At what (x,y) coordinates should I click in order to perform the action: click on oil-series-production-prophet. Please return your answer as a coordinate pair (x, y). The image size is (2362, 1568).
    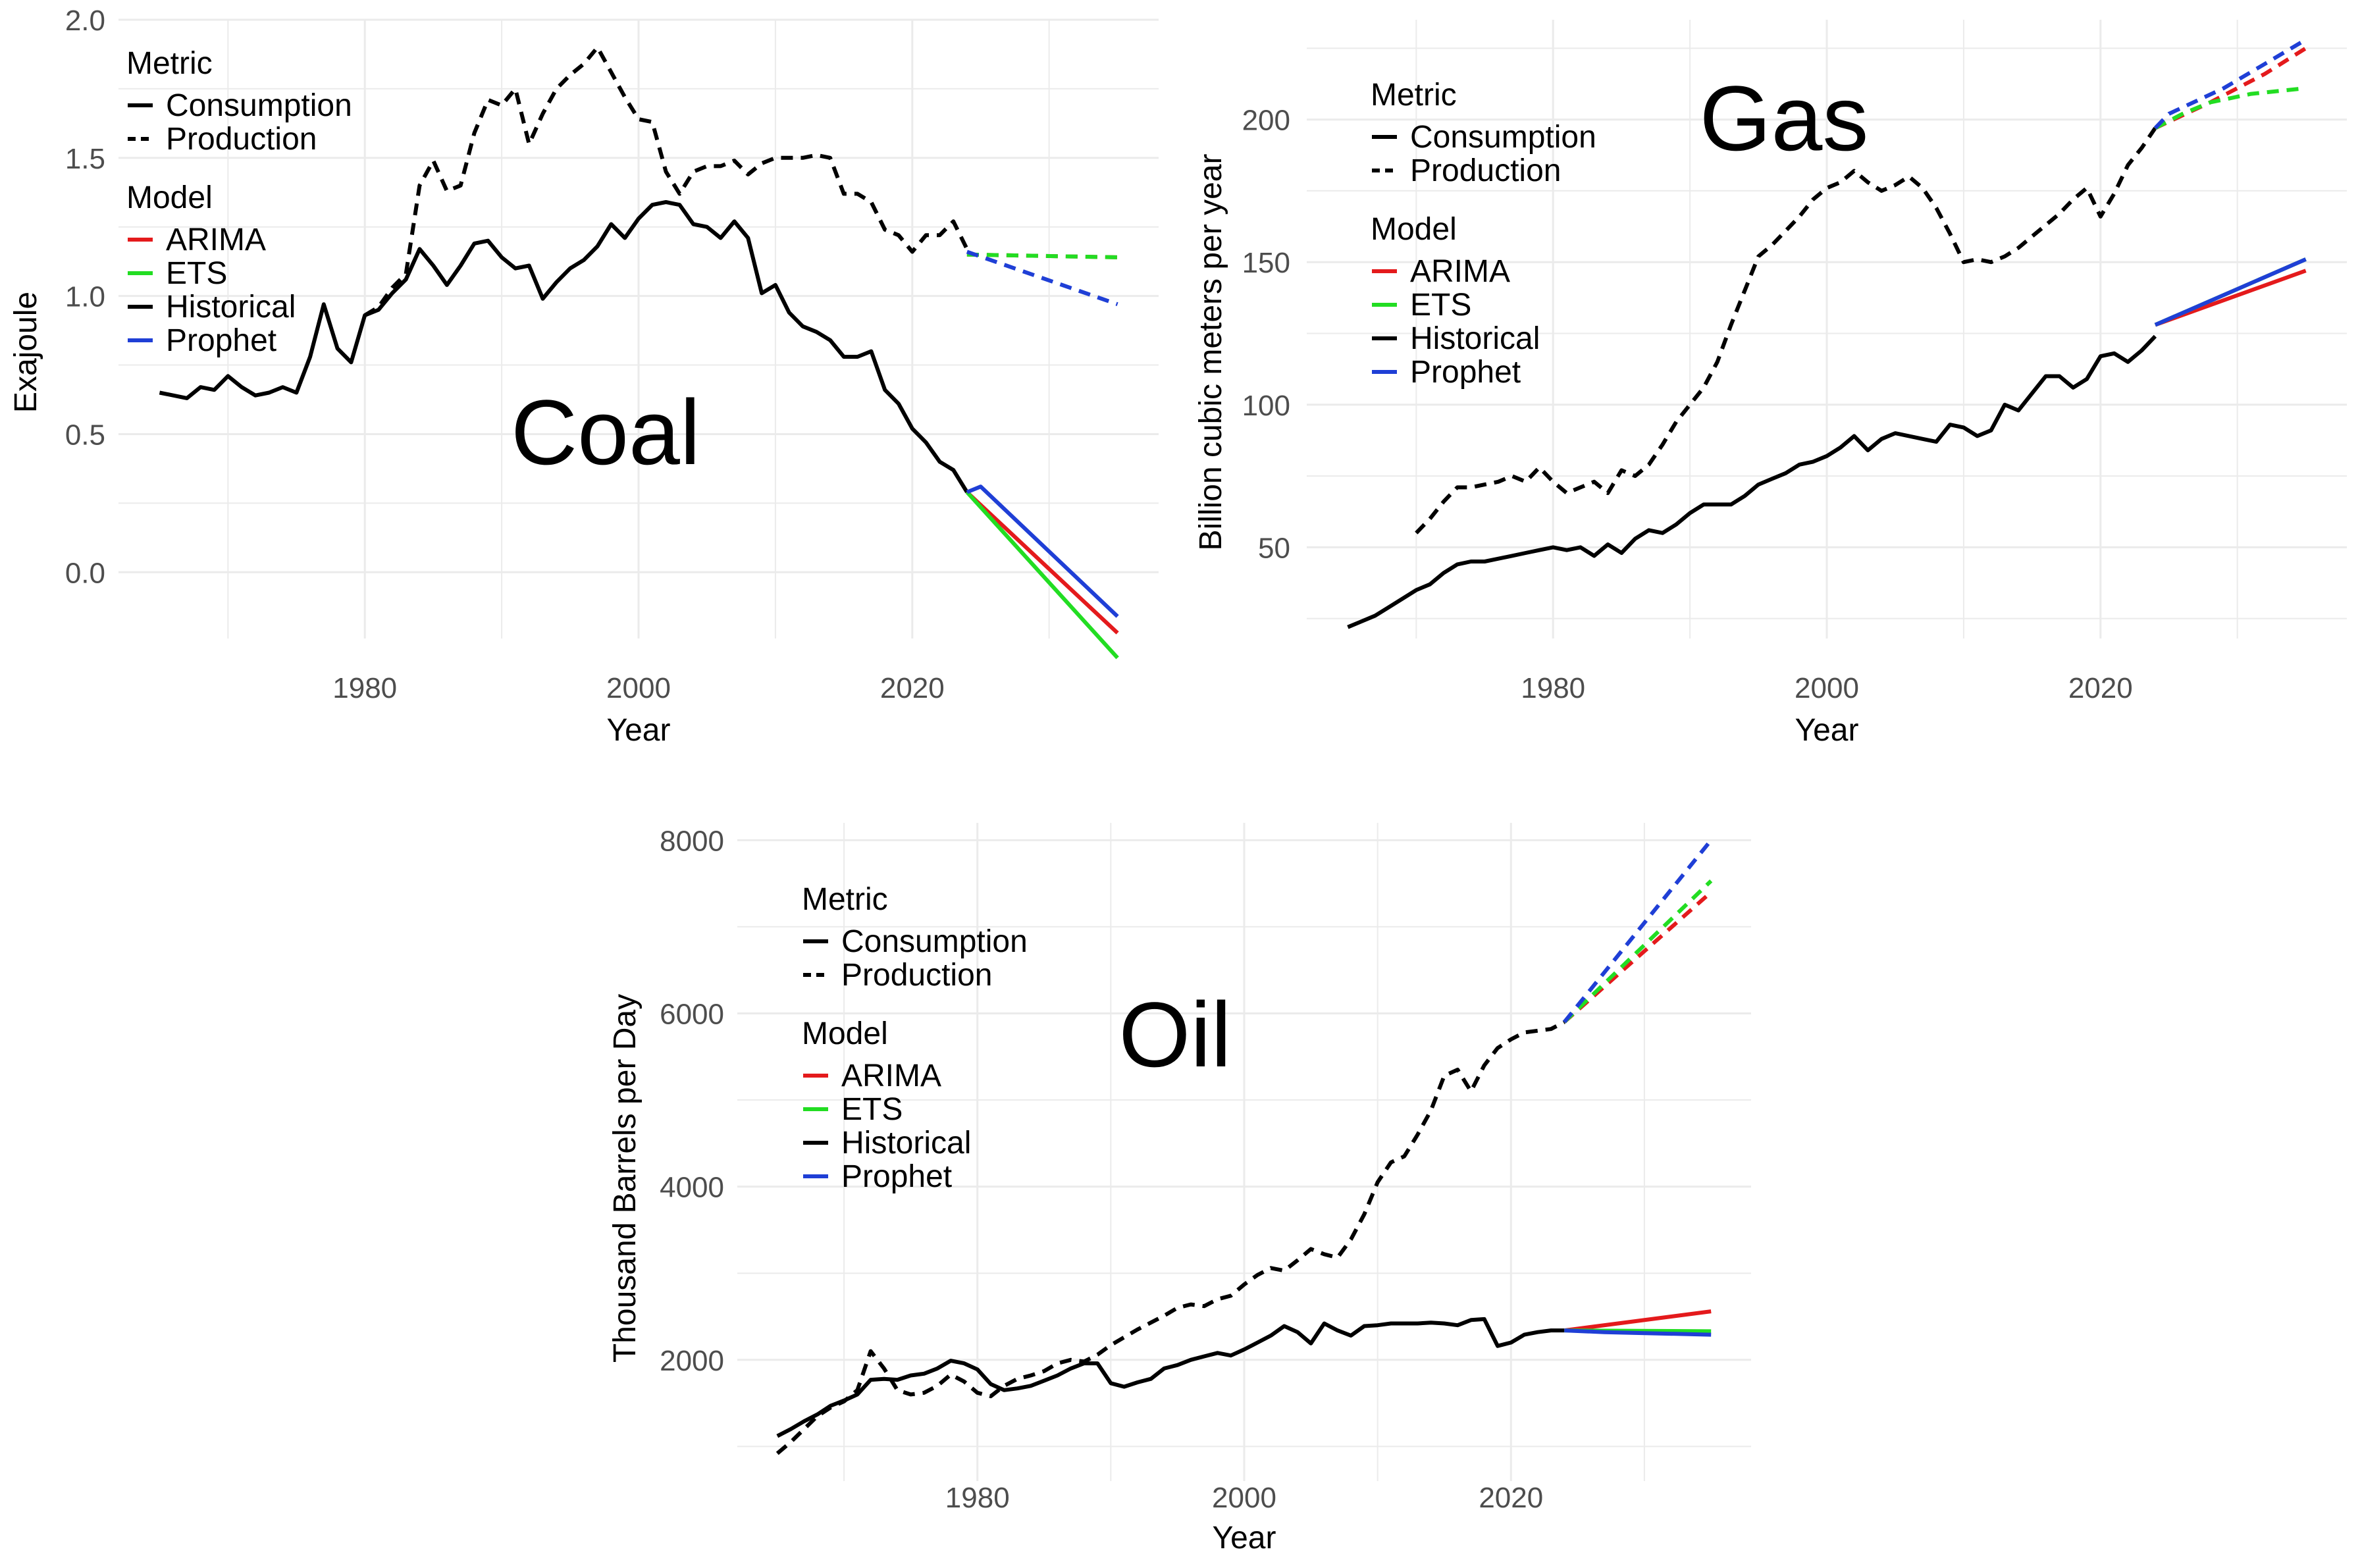
    Looking at the image, I should click on (1637, 931).